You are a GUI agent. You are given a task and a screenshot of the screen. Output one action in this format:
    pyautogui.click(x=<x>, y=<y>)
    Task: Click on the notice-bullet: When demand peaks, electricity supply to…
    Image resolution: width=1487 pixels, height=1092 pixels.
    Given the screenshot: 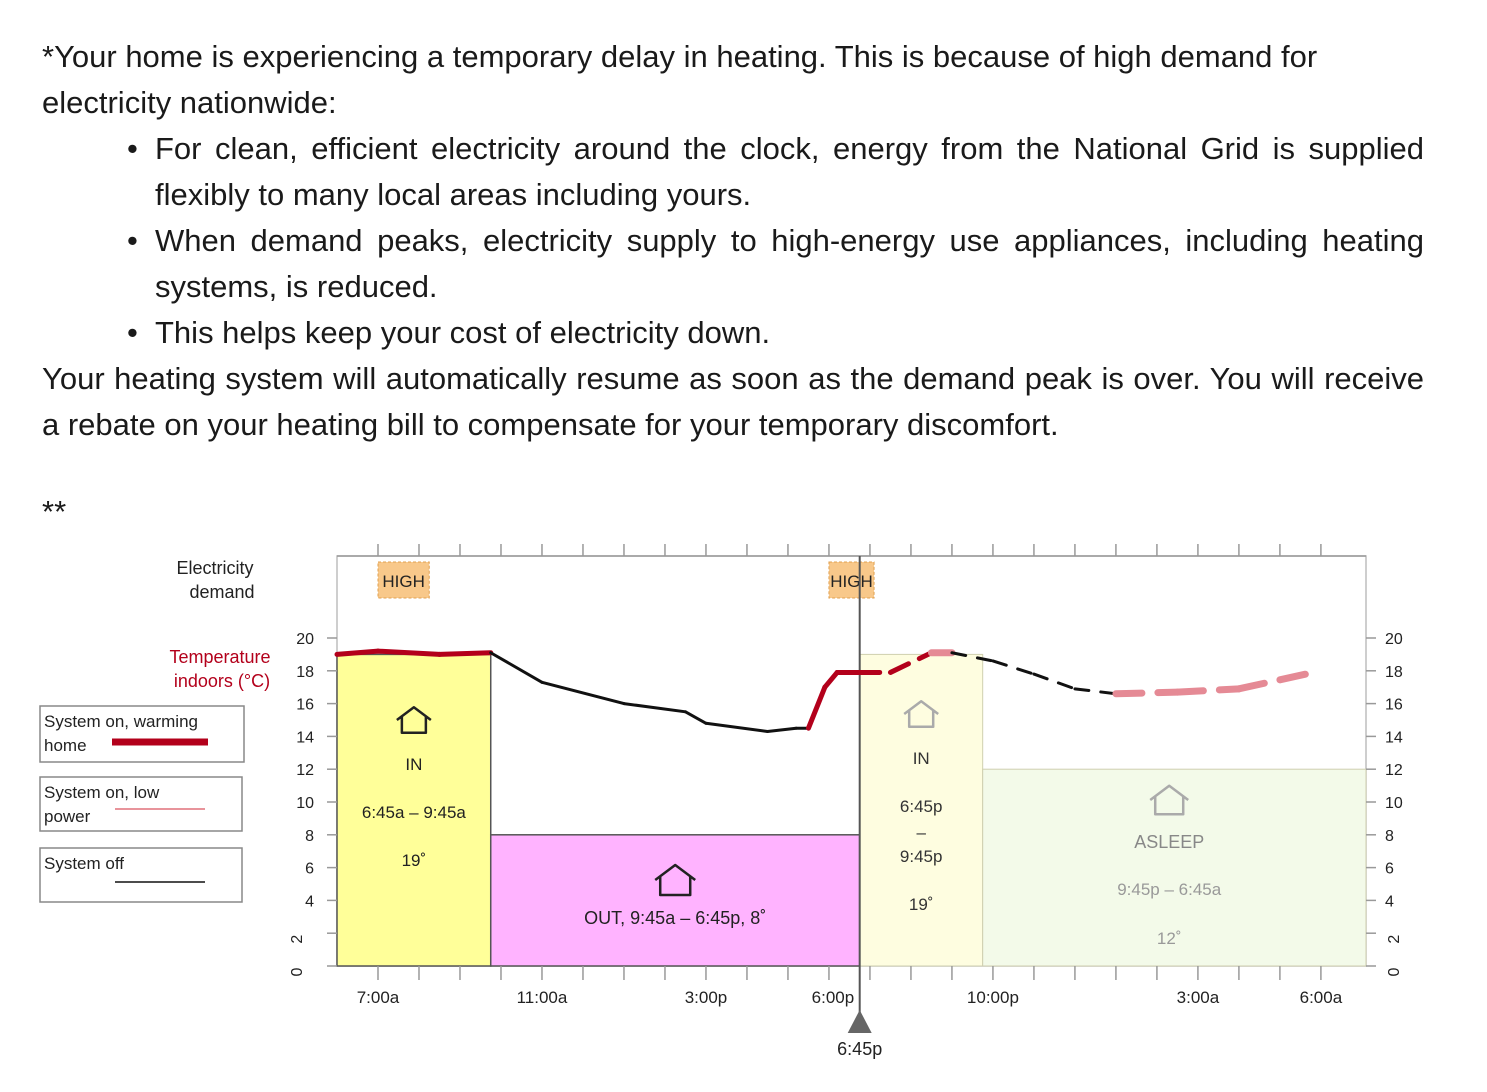 What is the action you would take?
    pyautogui.click(x=775, y=264)
    